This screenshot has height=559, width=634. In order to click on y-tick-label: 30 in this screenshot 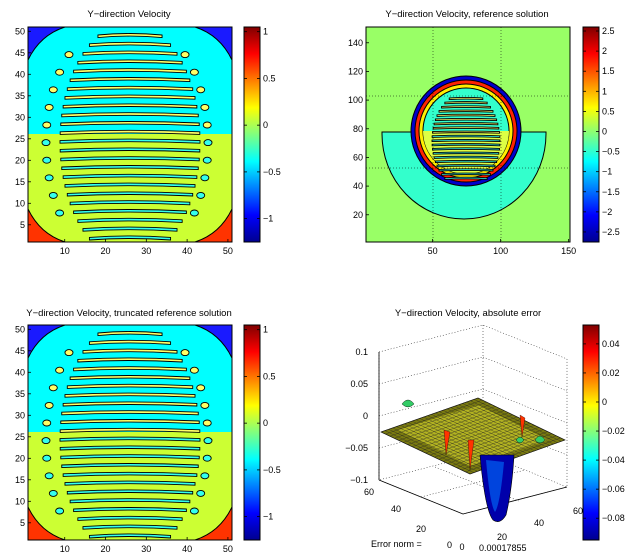, I will do `click(20, 415)`.